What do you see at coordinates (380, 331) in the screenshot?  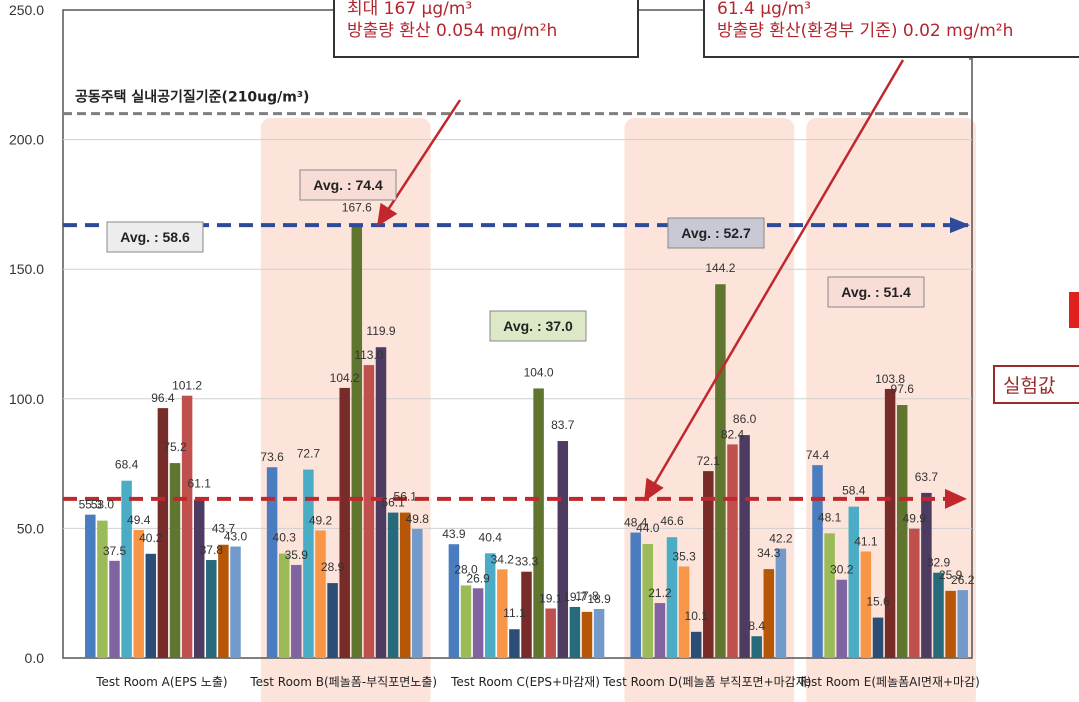 I see `bar-value-label: 119.9` at bounding box center [380, 331].